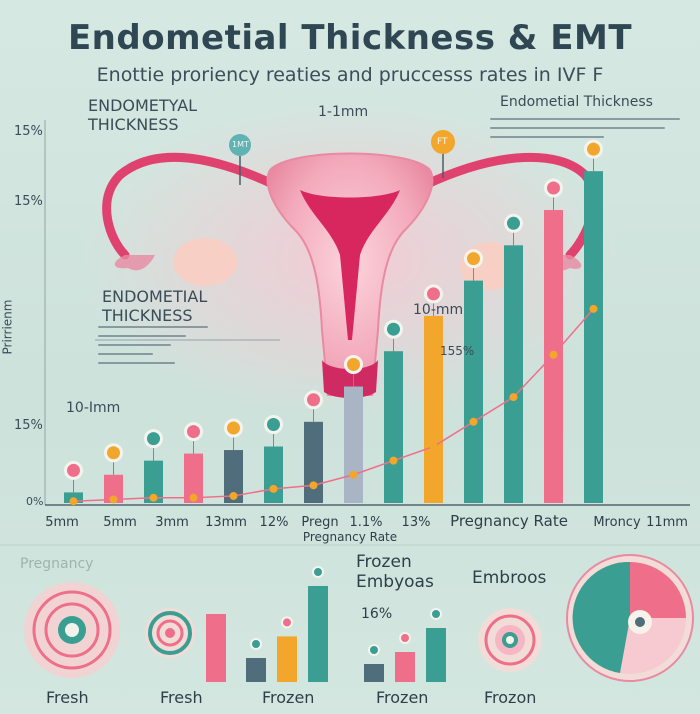 This screenshot has width=700, height=714. What do you see at coordinates (585, 131) in the screenshot?
I see `placeholder-text-lines-right` at bounding box center [585, 131].